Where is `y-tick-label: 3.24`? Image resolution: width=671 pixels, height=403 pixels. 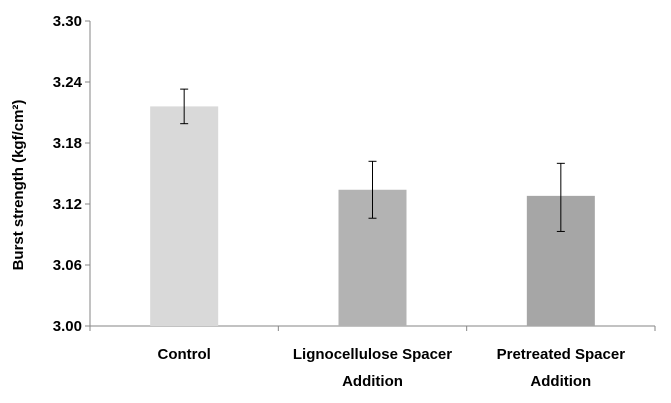 y-tick-label: 3.24 is located at coordinates (68, 82).